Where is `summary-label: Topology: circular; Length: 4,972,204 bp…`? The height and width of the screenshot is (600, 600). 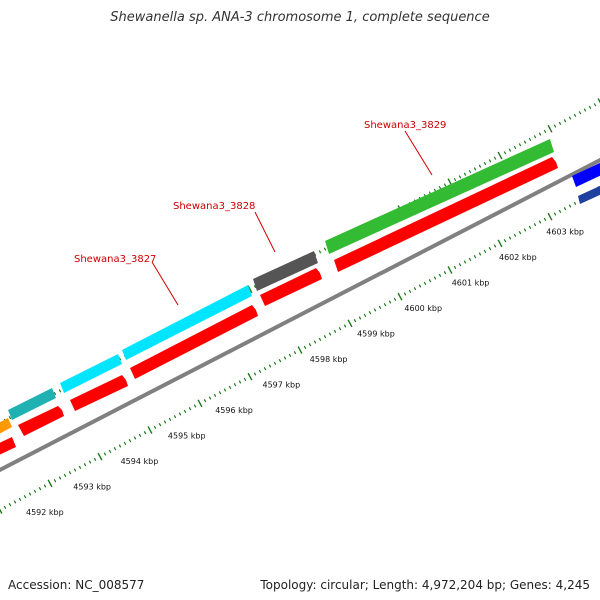 summary-label: Topology: circular; Length: 4,972,204 bp… is located at coordinates (425, 585).